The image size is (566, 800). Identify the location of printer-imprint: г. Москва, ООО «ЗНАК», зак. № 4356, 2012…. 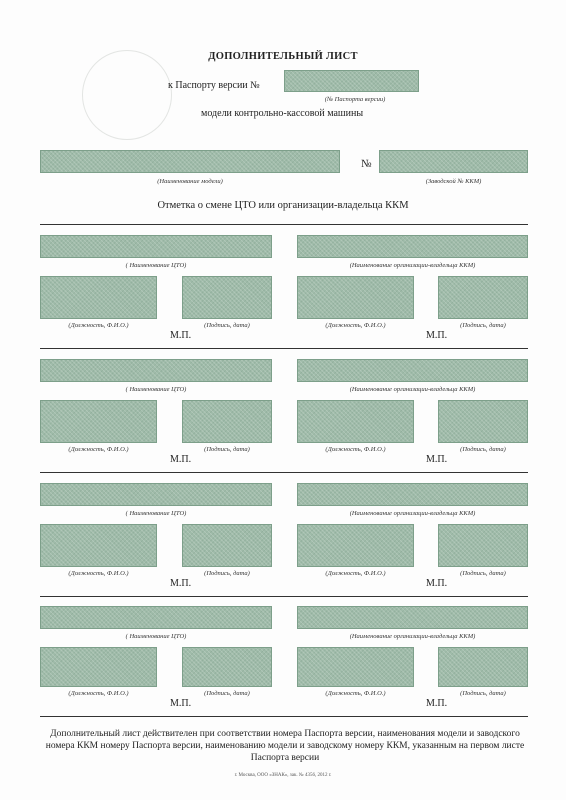
(283, 775).